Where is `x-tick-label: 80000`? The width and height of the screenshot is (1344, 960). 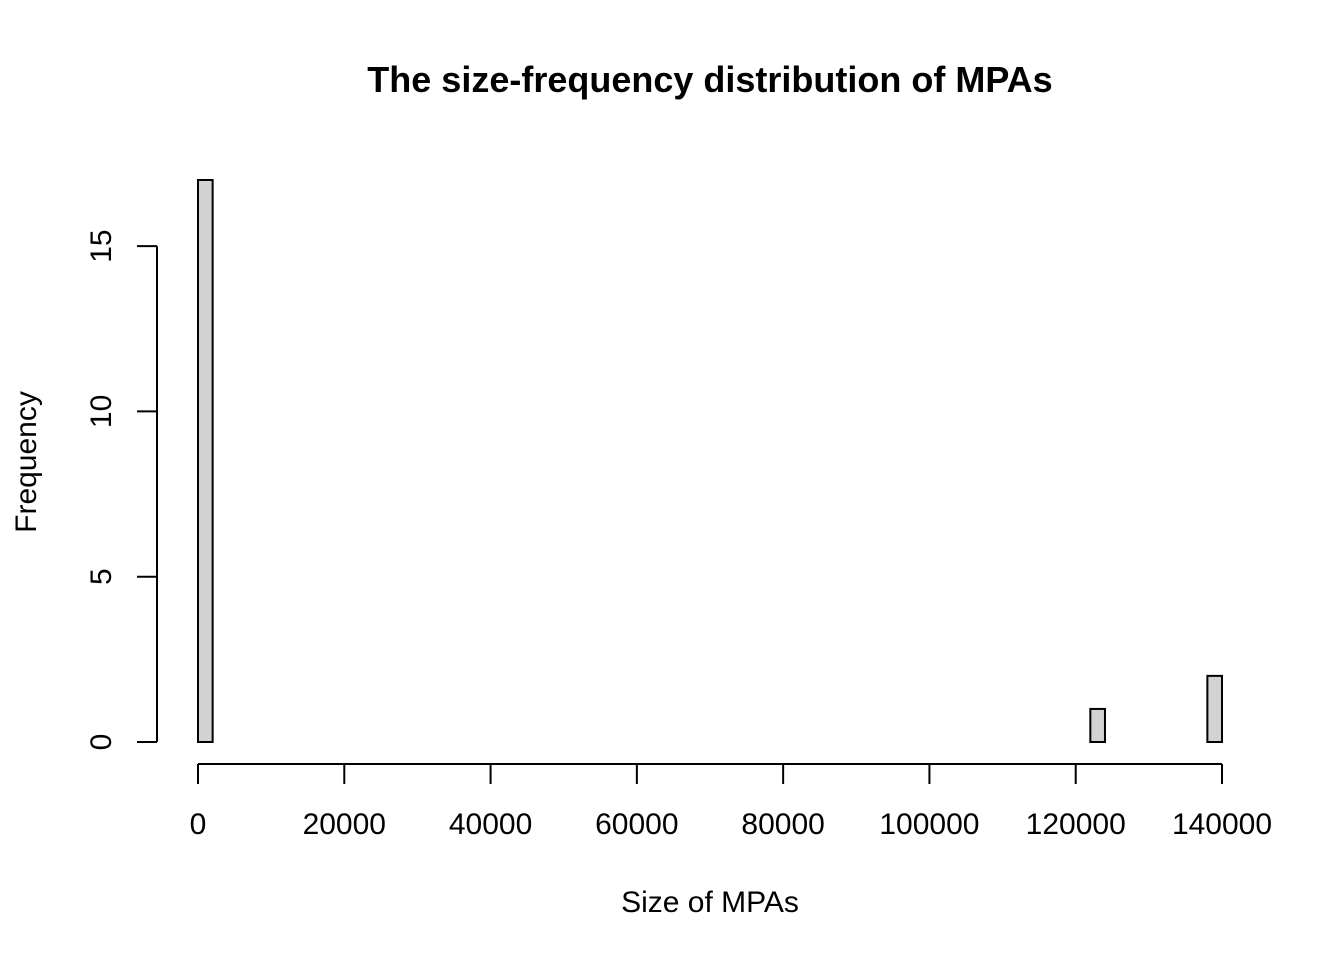 x-tick-label: 80000 is located at coordinates (782, 824).